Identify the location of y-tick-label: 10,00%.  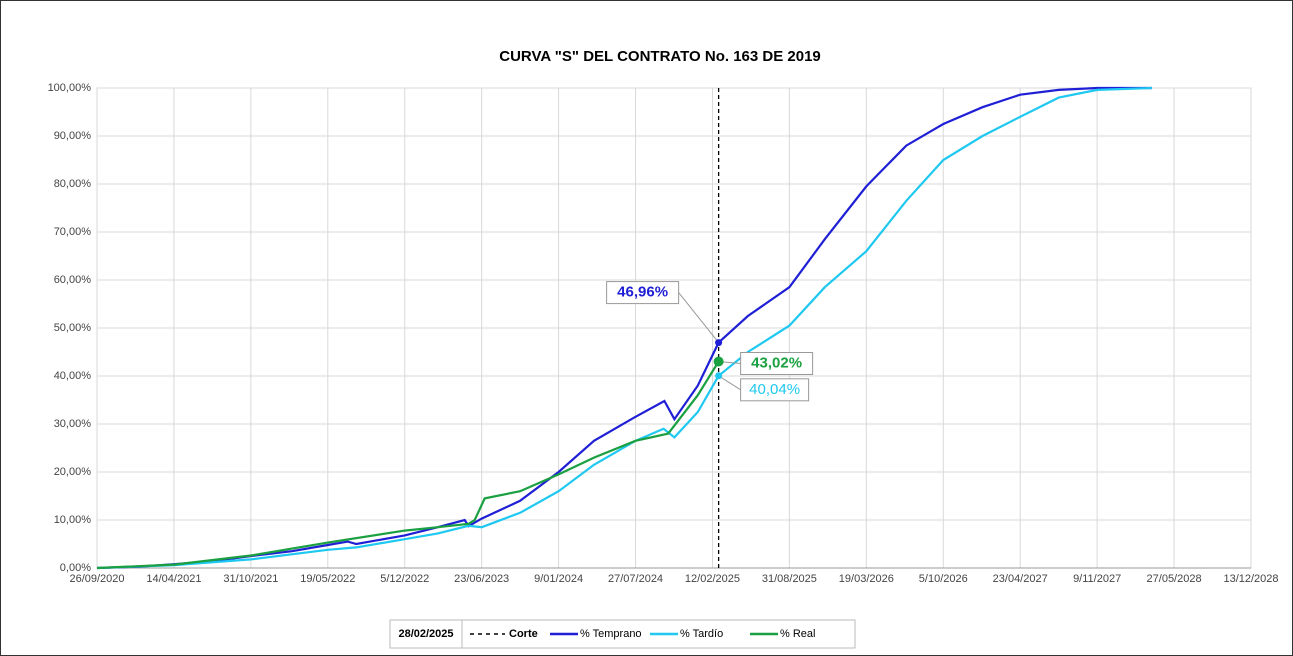
(73, 520).